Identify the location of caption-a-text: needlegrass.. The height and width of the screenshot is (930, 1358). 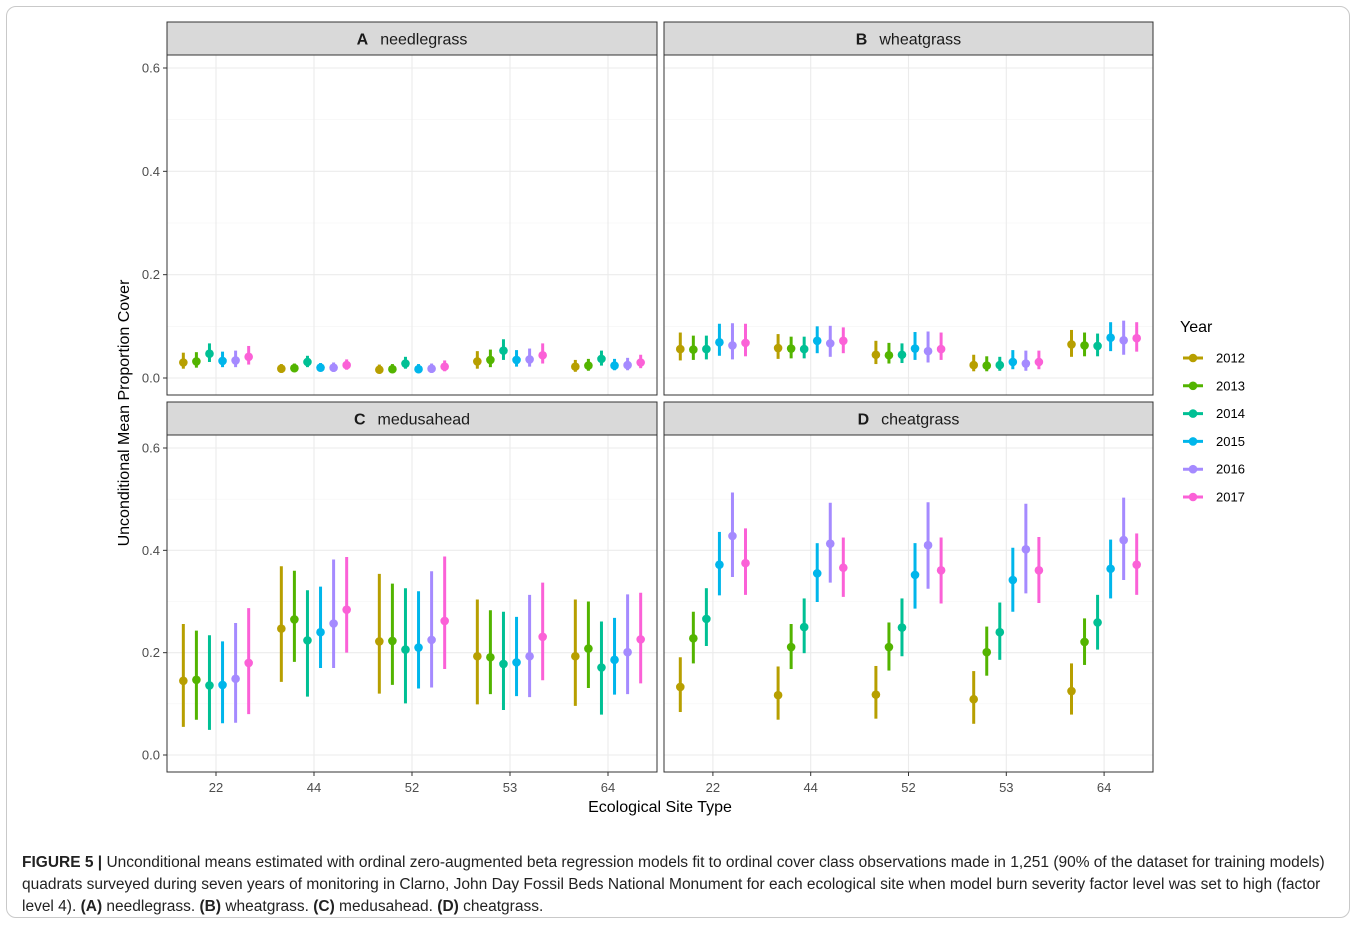
(150, 906).